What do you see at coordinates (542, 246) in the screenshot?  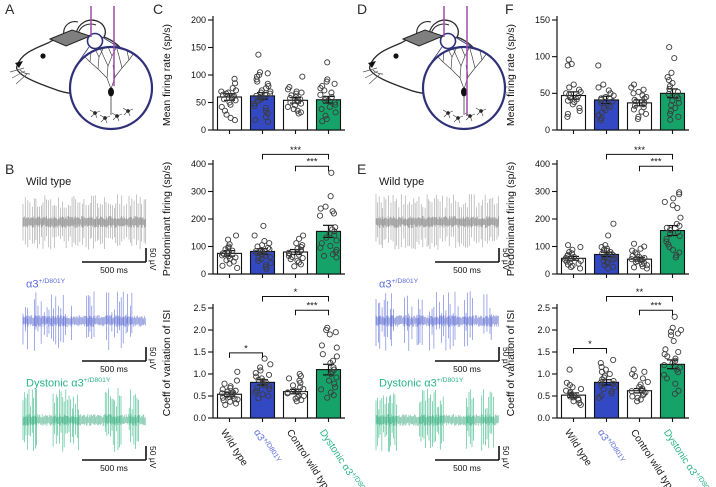 I see `svg-text: 100` at bounding box center [542, 246].